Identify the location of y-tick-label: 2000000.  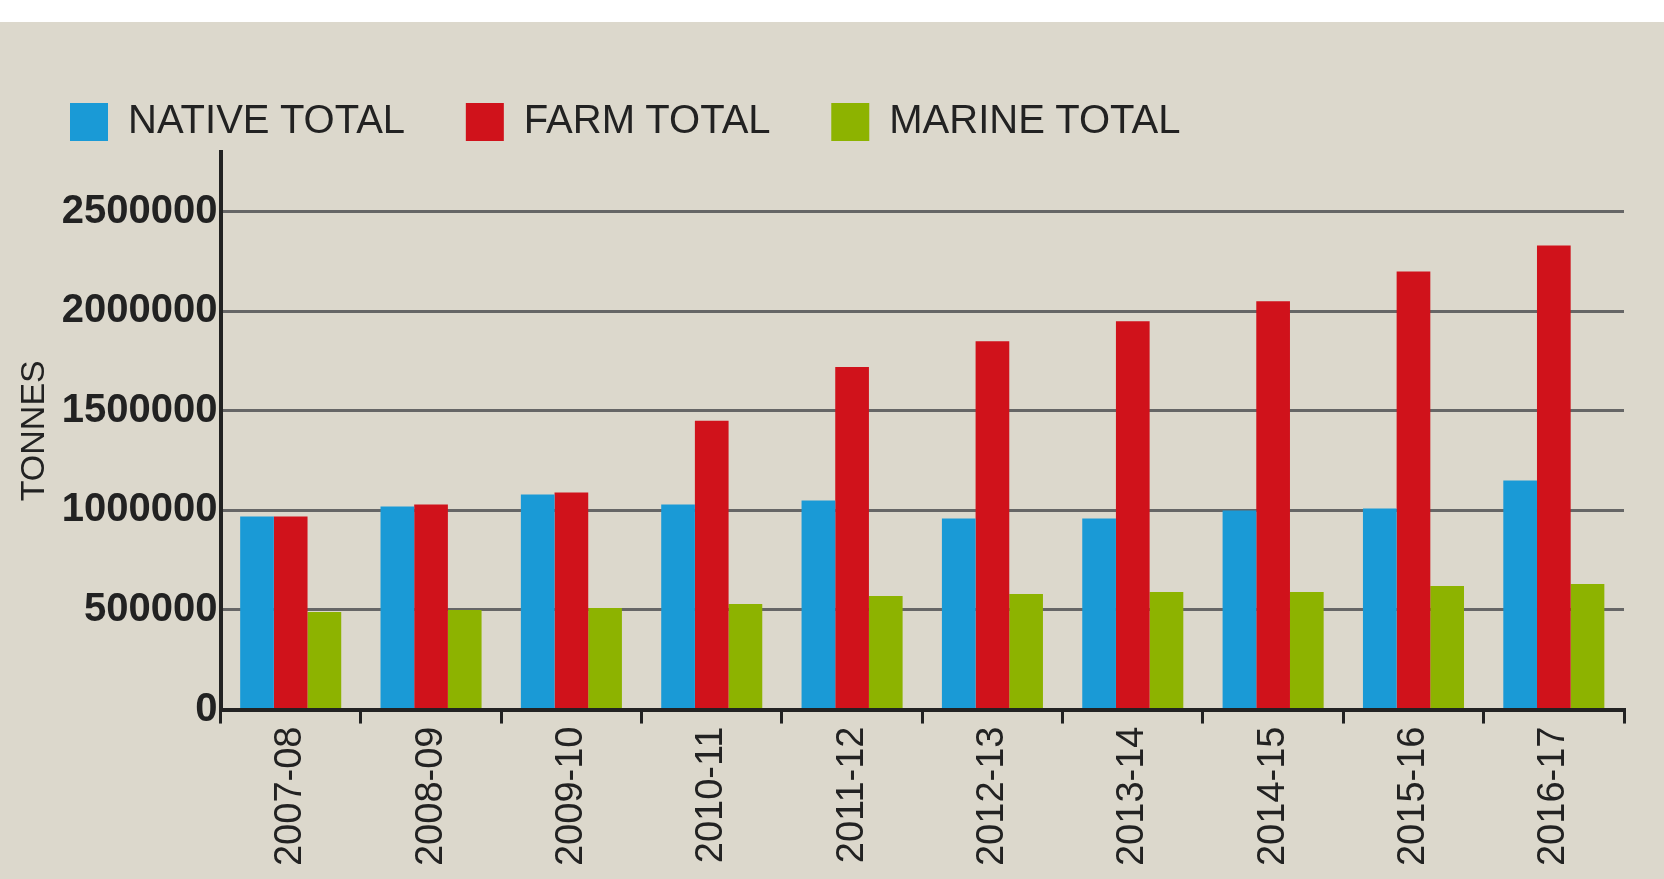
(139, 308).